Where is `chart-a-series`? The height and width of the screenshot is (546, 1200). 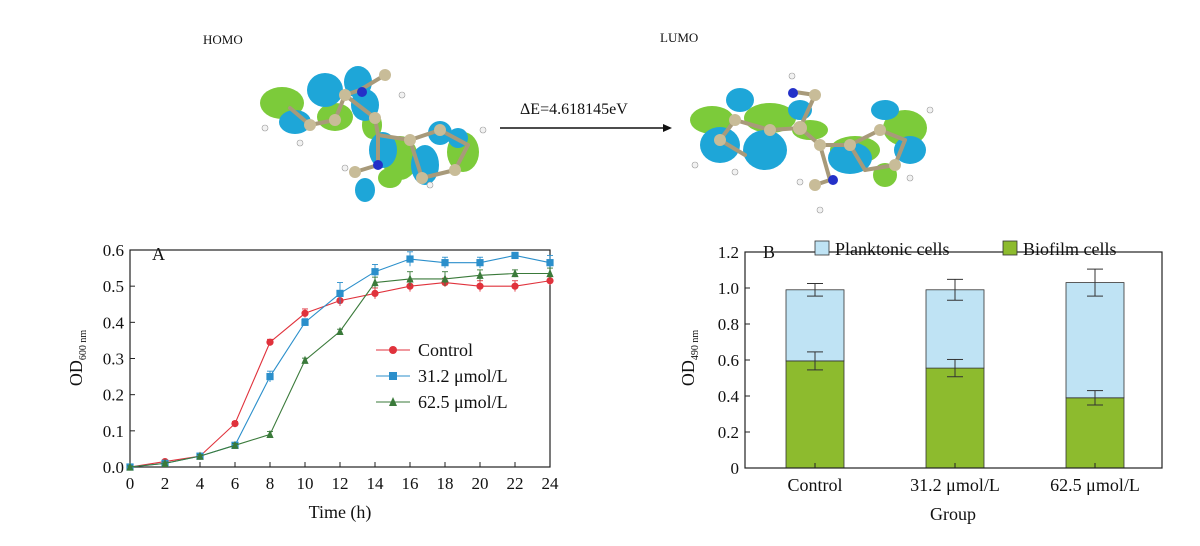 chart-a-series is located at coordinates (340, 361).